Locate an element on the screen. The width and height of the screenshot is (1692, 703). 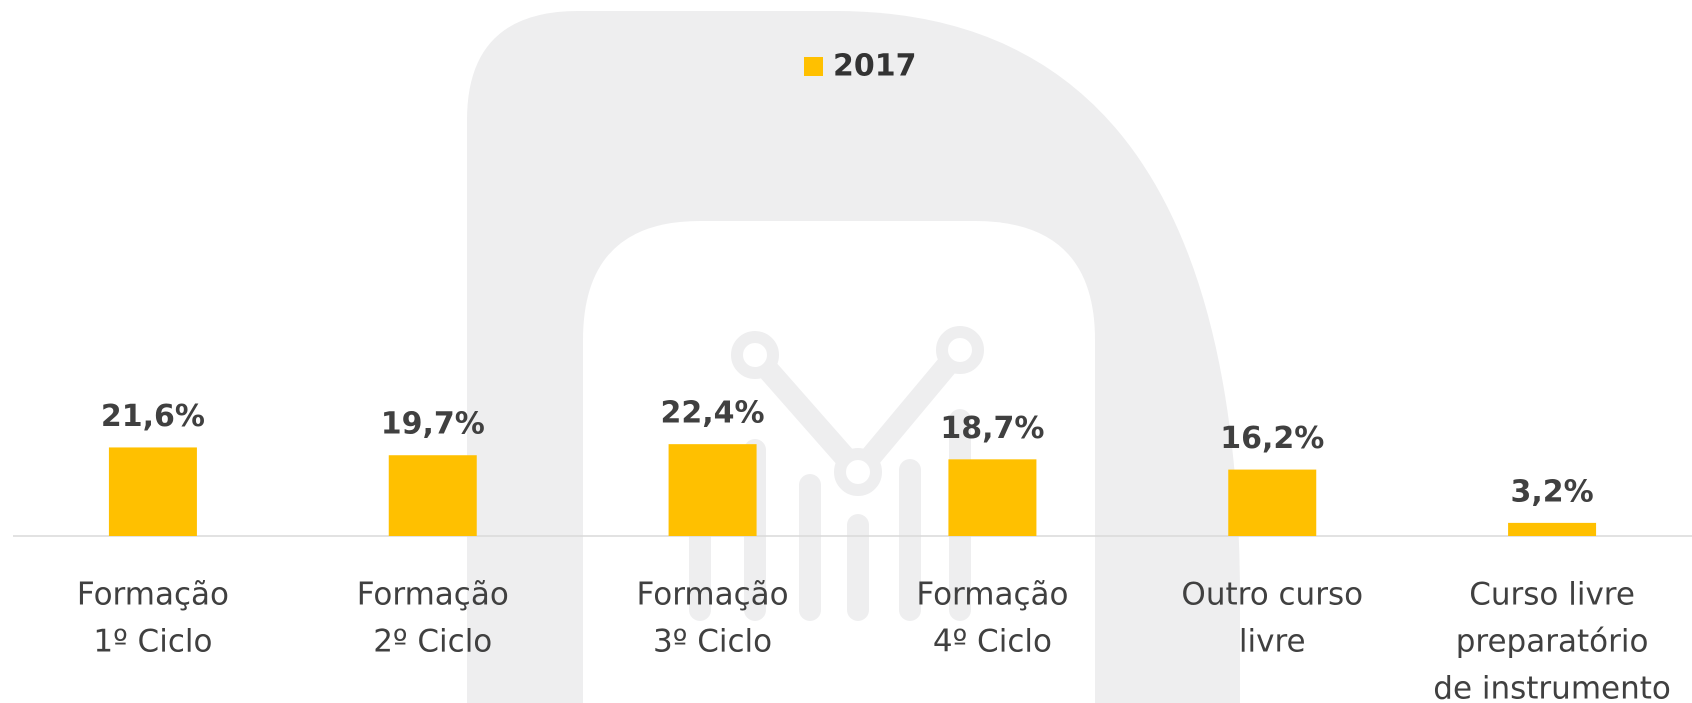
x-tick-label: 1º Ciclo is located at coordinates (152, 642).